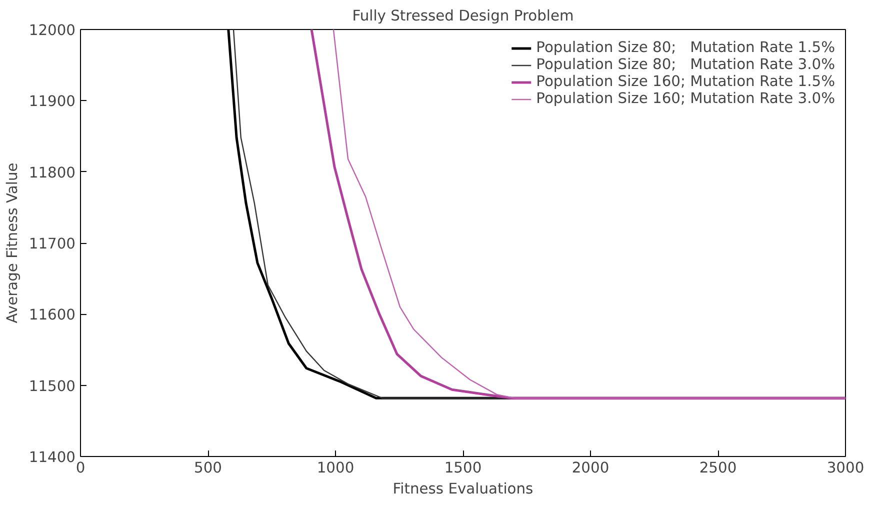  I want to click on x-axis-title: Fitness Evaluations, so click(463, 489).